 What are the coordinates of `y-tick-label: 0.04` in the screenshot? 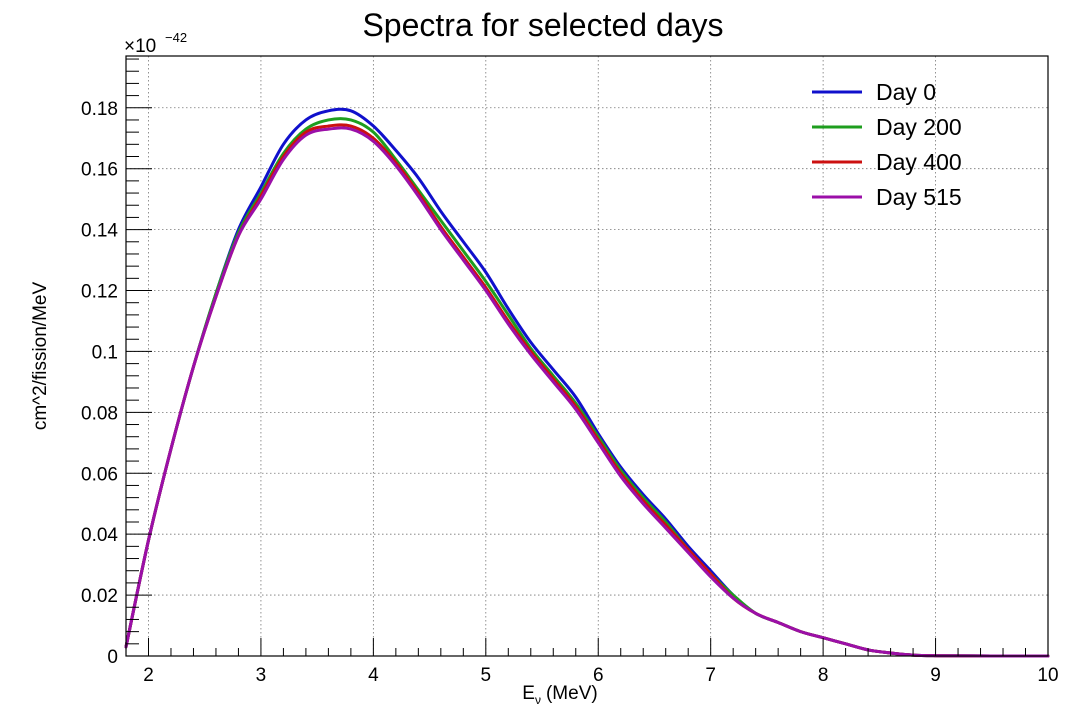 It's located at (99, 535).